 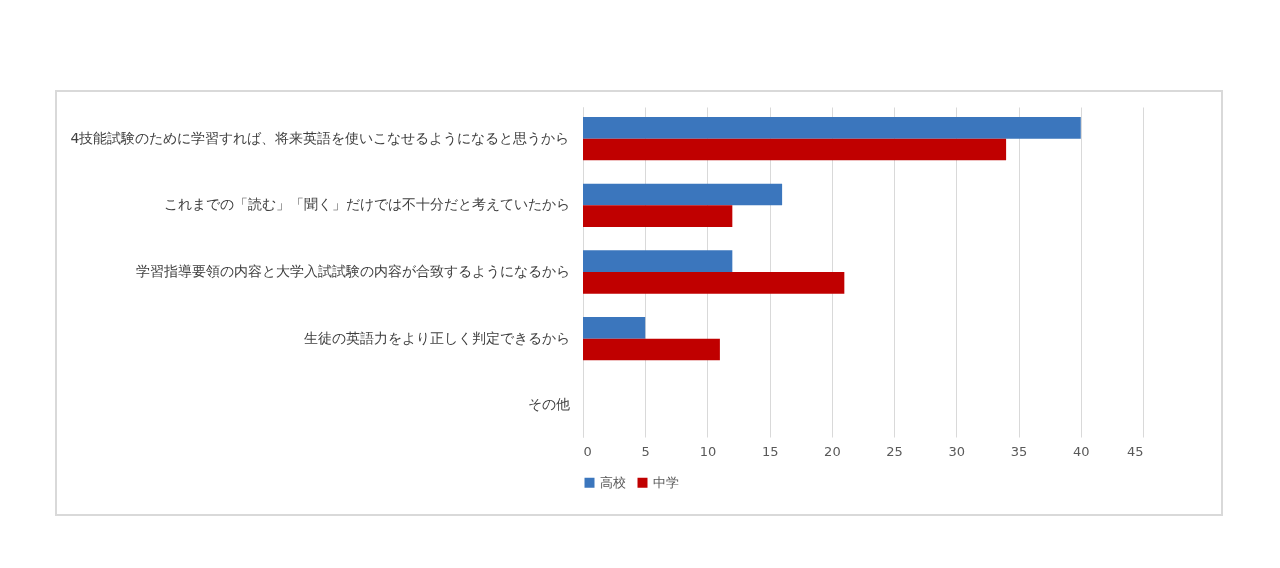 I want to click on y-tick-label: その他, so click(x=548, y=404).